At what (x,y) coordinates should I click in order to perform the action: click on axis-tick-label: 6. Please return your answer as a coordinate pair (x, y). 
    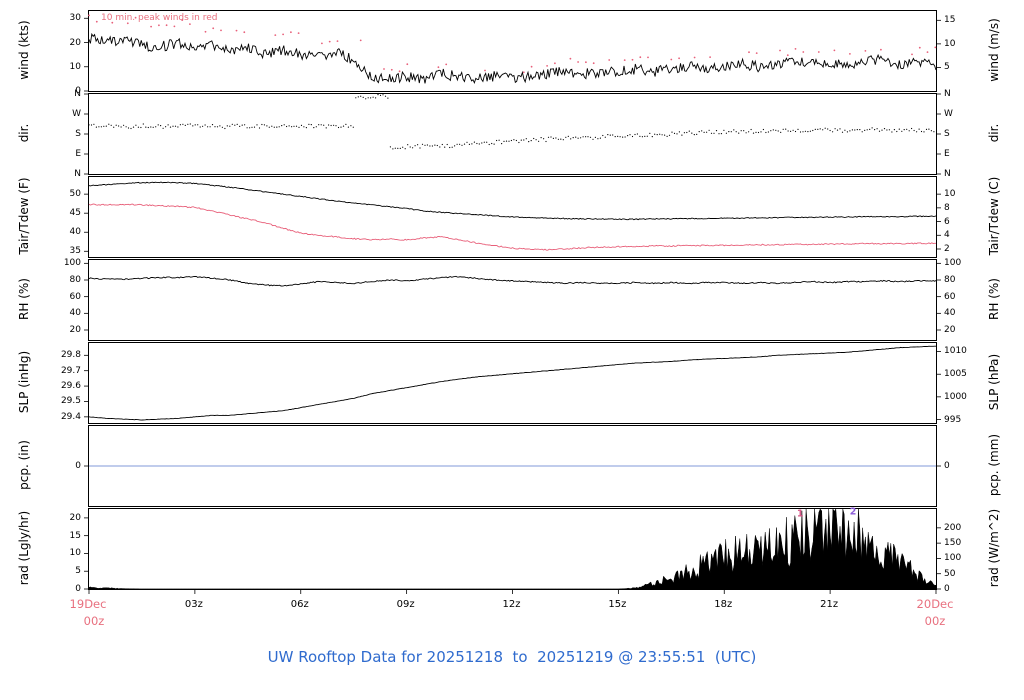
    Looking at the image, I should click on (947, 221).